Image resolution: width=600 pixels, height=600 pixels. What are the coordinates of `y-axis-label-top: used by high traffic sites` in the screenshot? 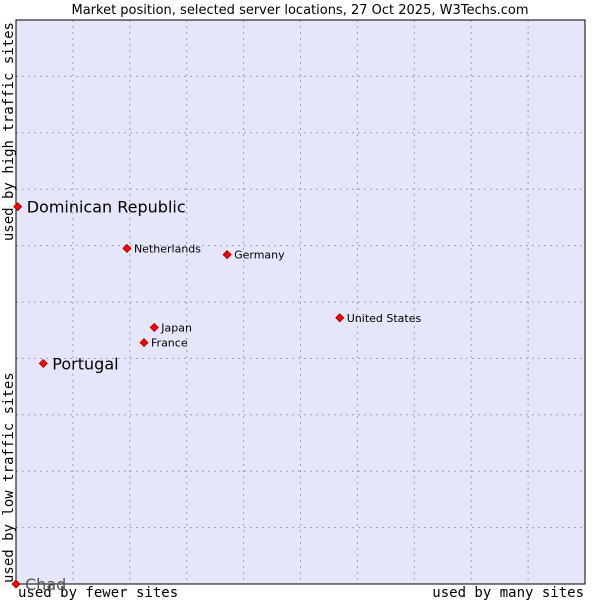 It's located at (9, 131).